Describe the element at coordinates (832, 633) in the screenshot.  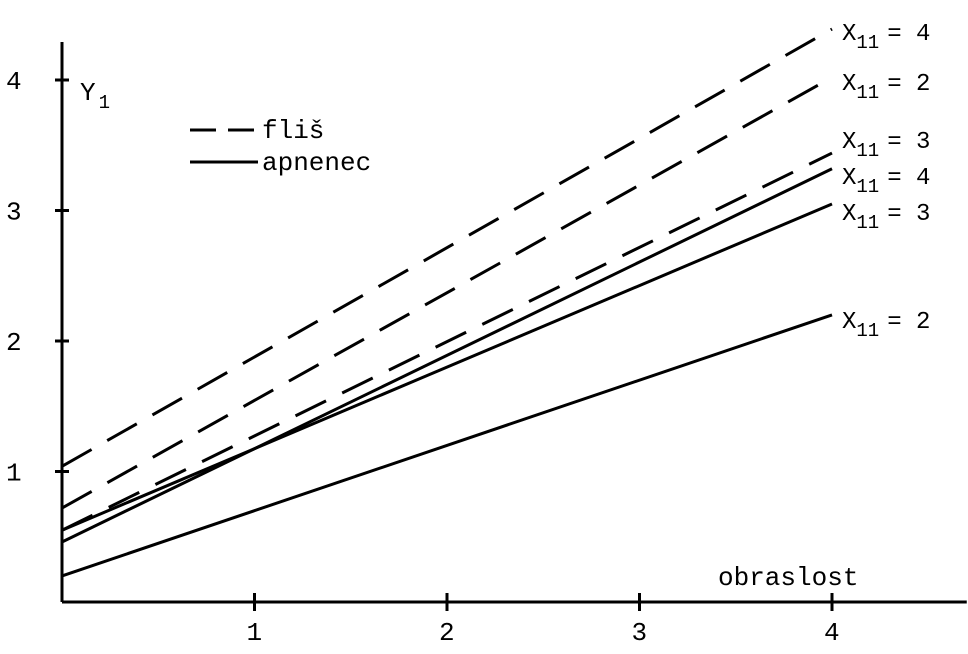
I see `x-tick-label: 4` at that location.